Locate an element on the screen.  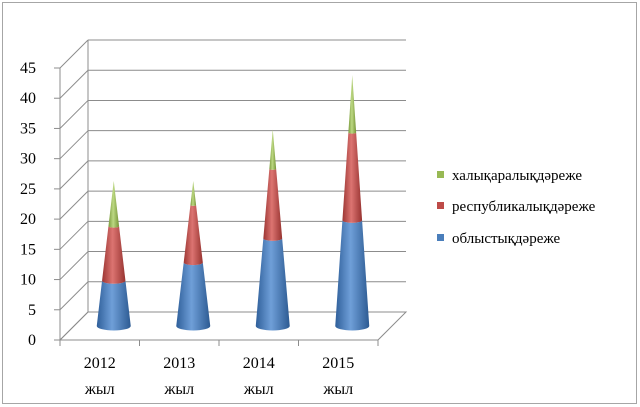
legend-label: республикалықдәреже is located at coordinates (524, 207).